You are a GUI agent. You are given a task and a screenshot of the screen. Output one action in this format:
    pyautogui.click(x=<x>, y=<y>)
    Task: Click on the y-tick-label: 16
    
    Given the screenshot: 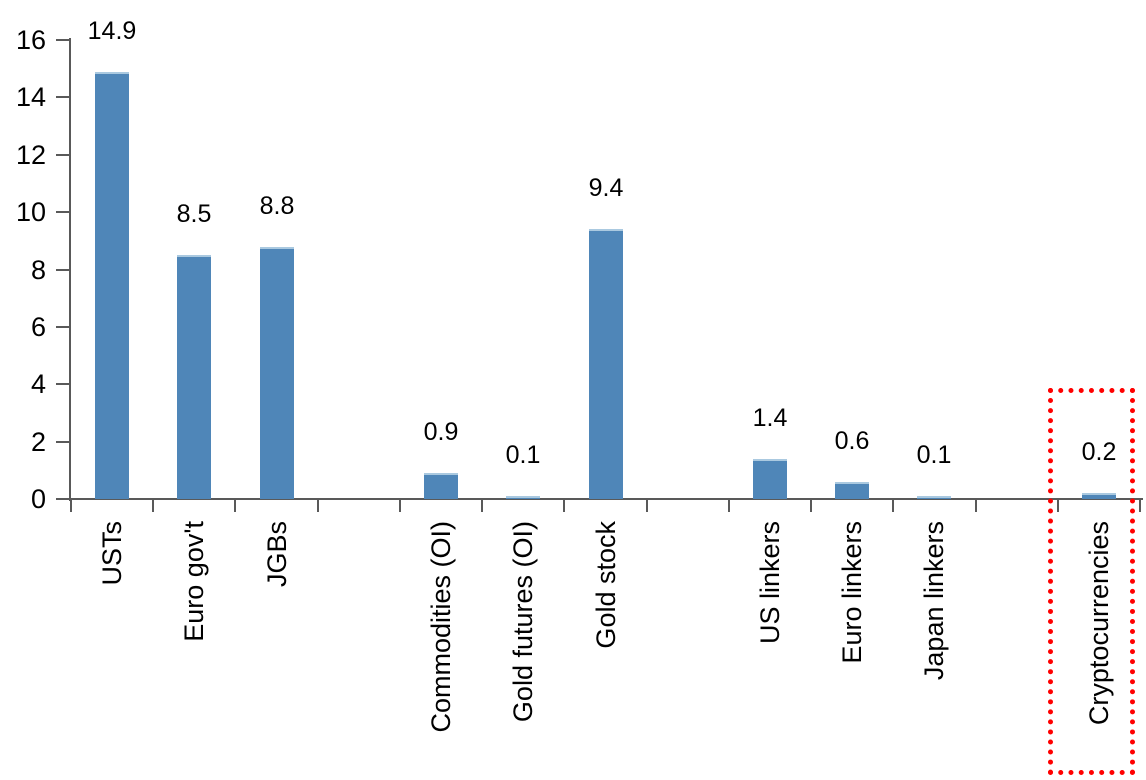 What is the action you would take?
    pyautogui.click(x=30, y=40)
    